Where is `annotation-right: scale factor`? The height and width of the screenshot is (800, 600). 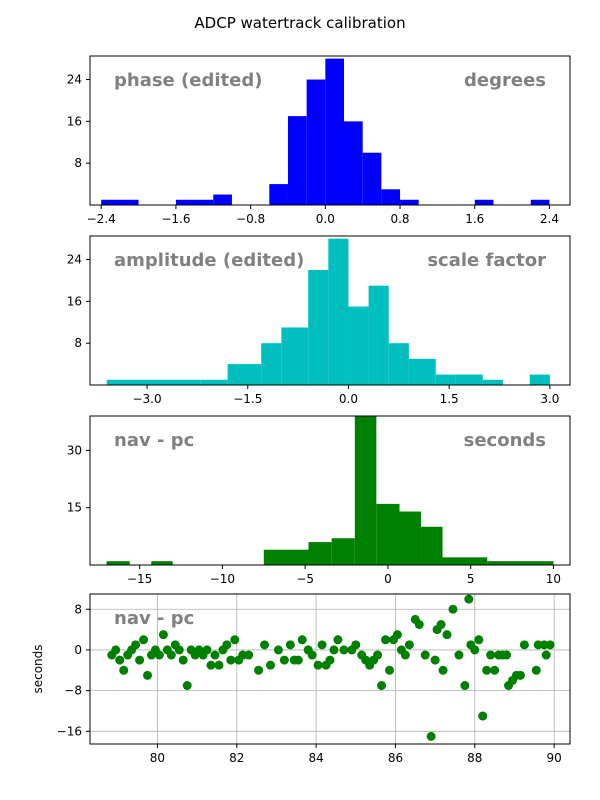
annotation-right: scale factor is located at coordinates (486, 260).